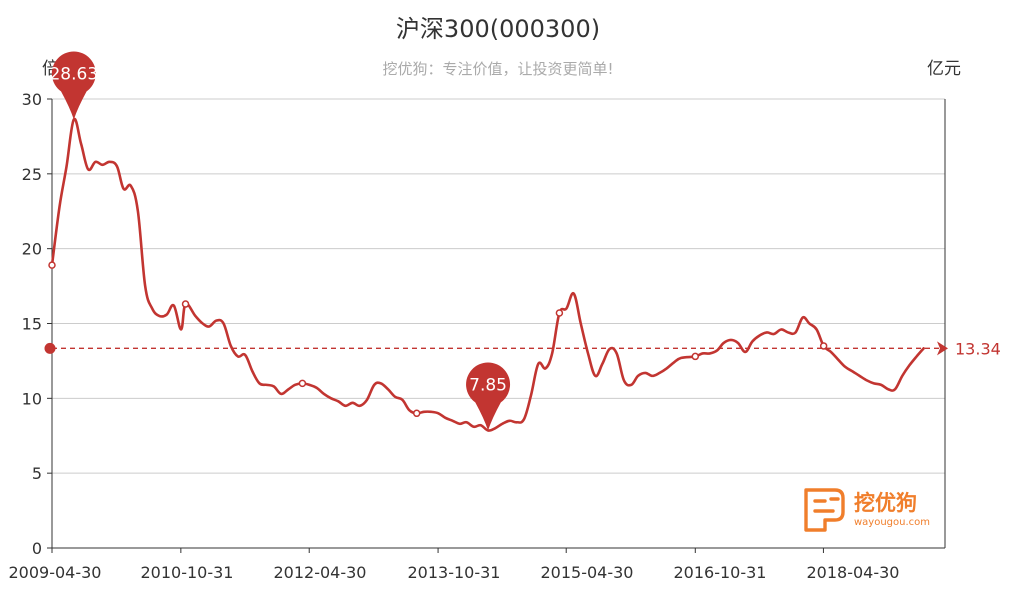 This screenshot has width=1010, height=598. Describe the element at coordinates (55, 572) in the screenshot. I see `x-tick-label: 2009-04-30` at that location.